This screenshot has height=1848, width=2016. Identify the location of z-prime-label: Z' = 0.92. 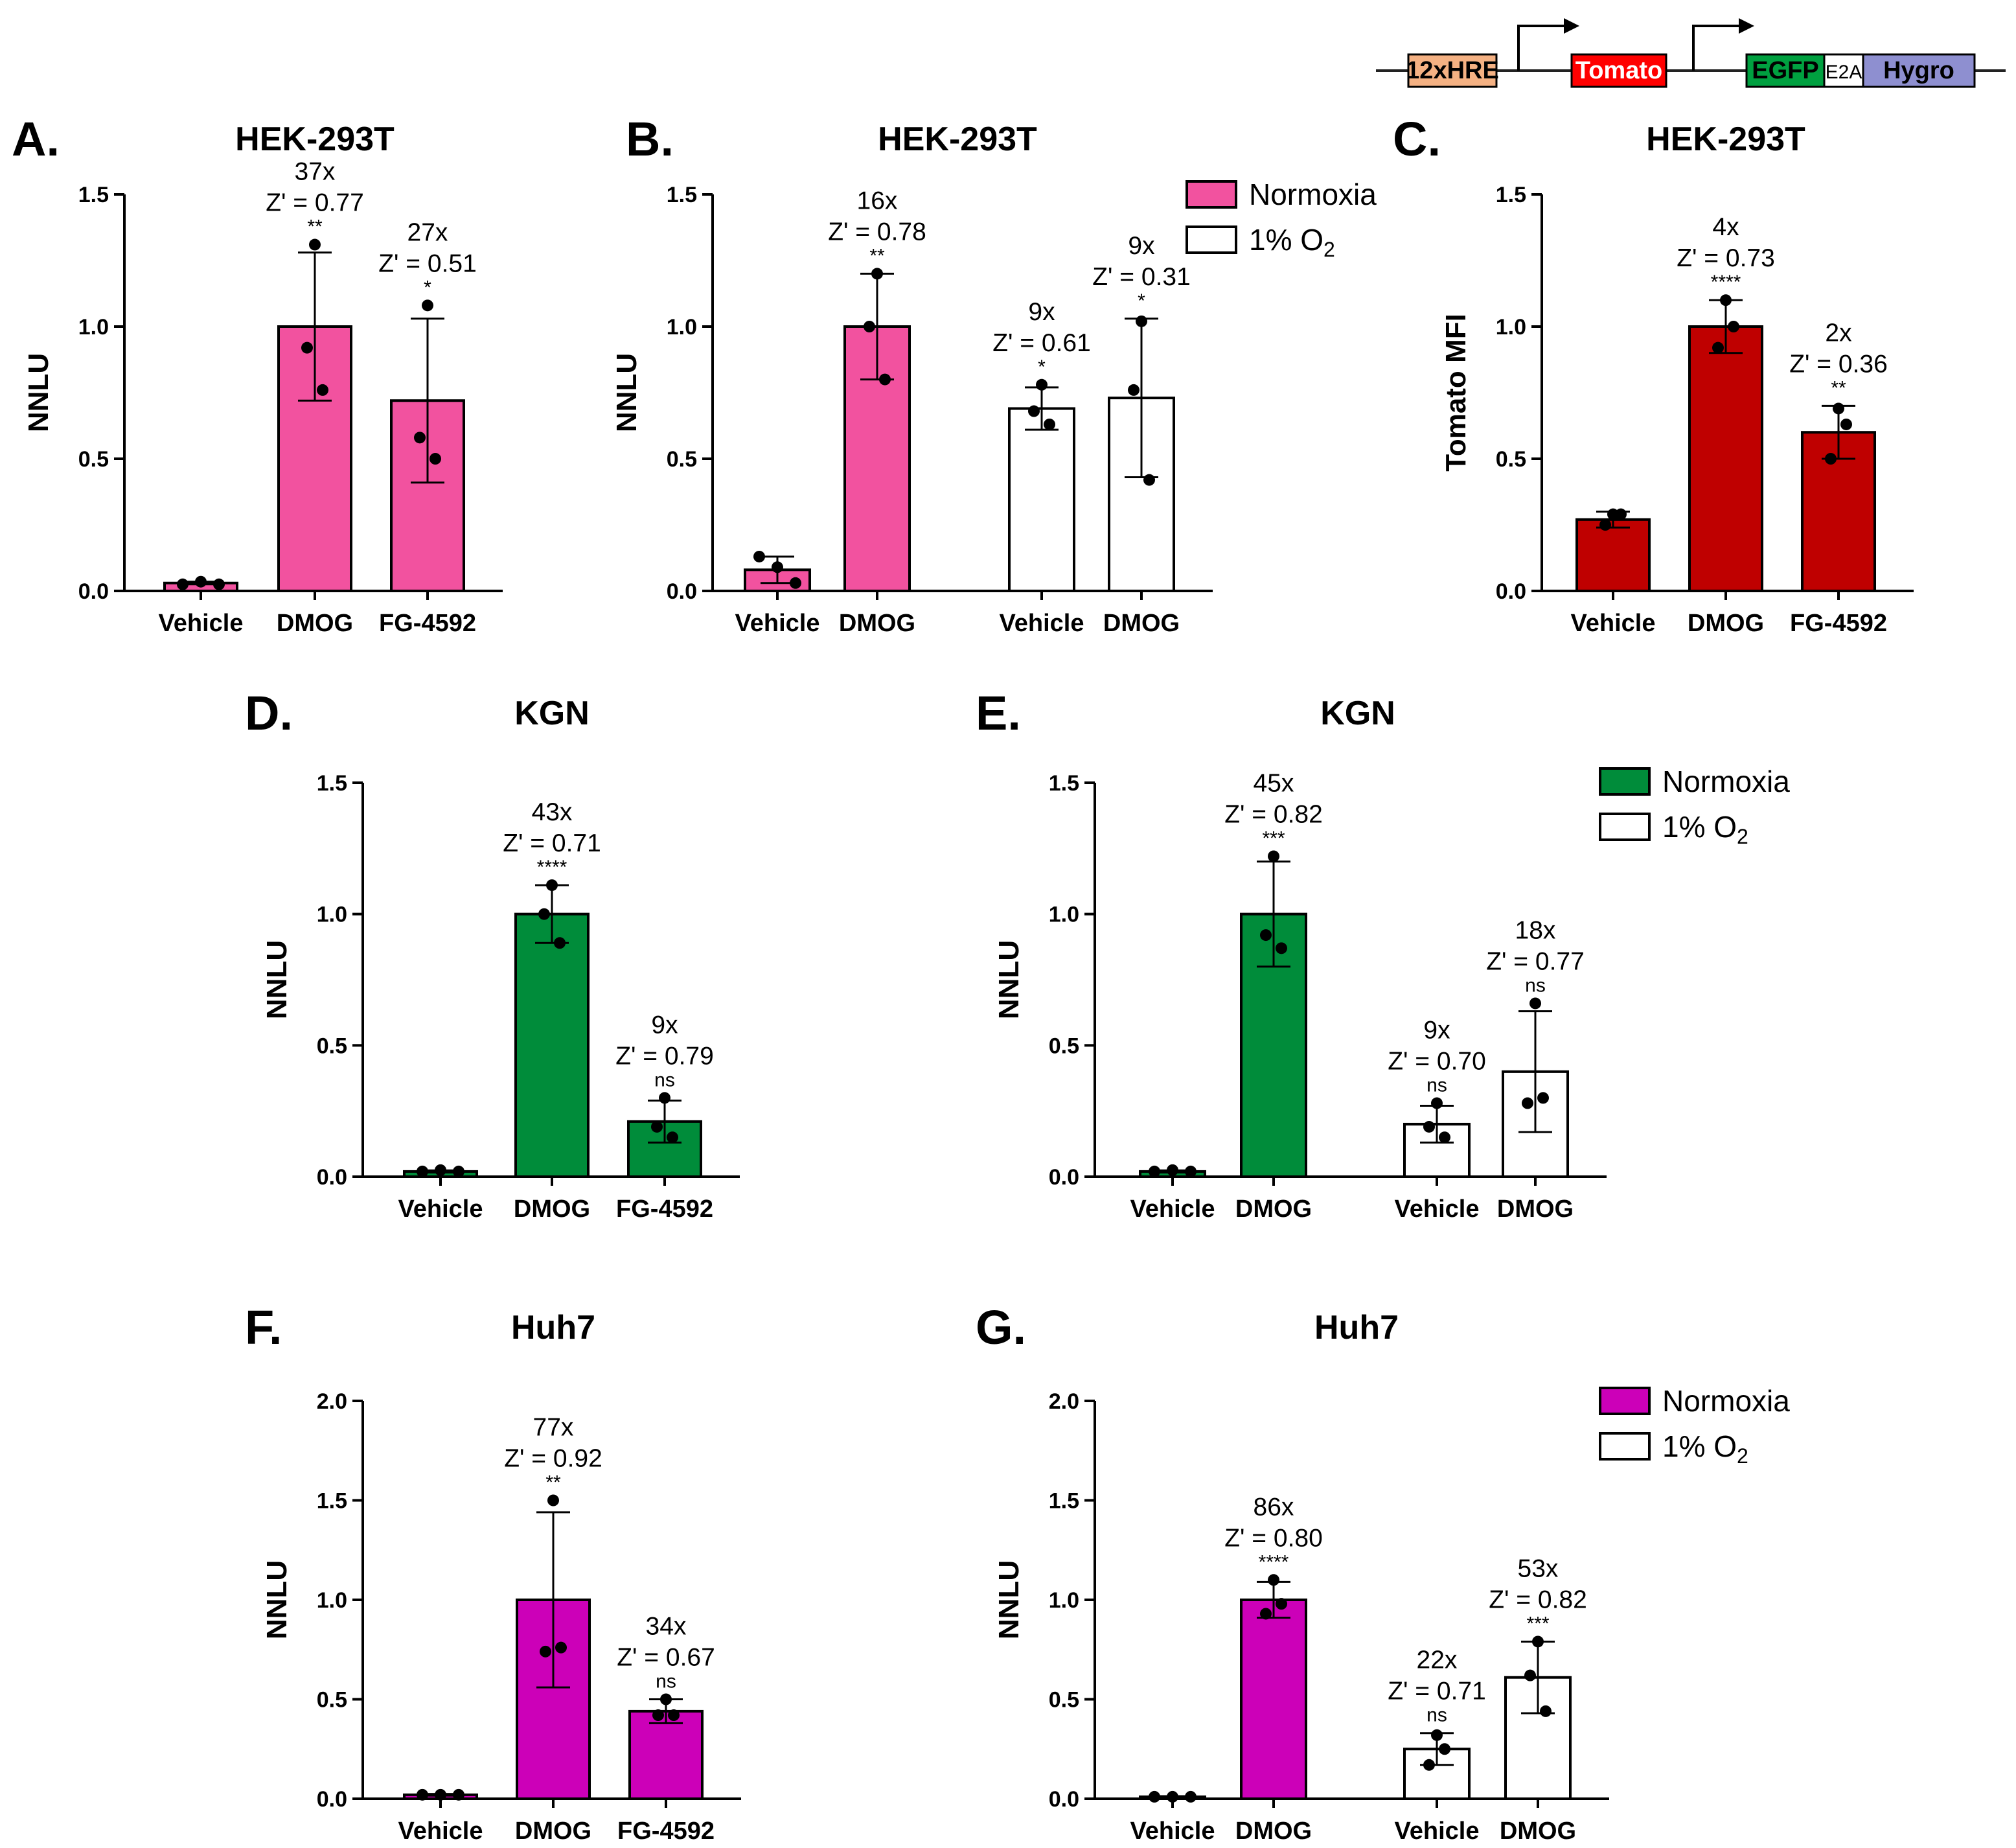
(553, 1459).